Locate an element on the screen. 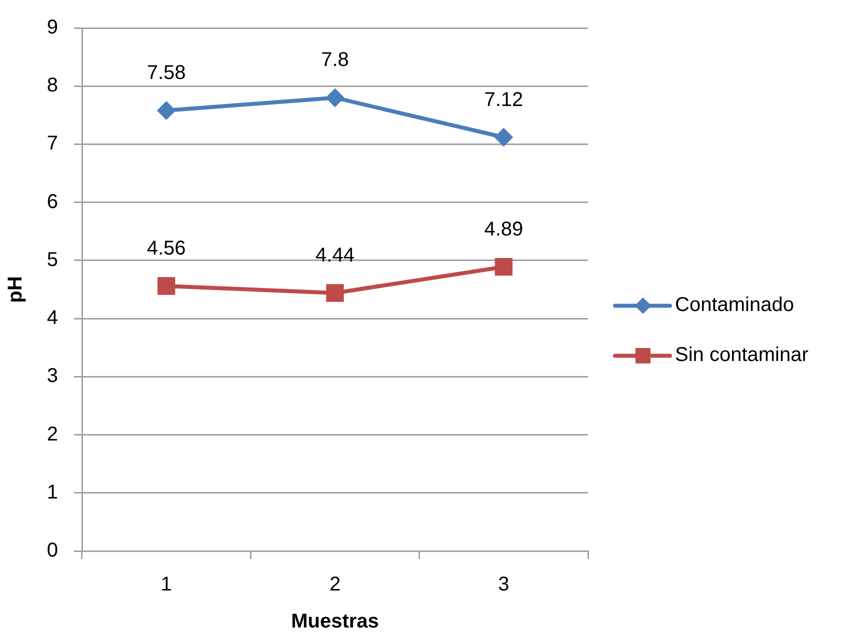 The width and height of the screenshot is (853, 636). x-tick-label: 1 is located at coordinates (166, 585).